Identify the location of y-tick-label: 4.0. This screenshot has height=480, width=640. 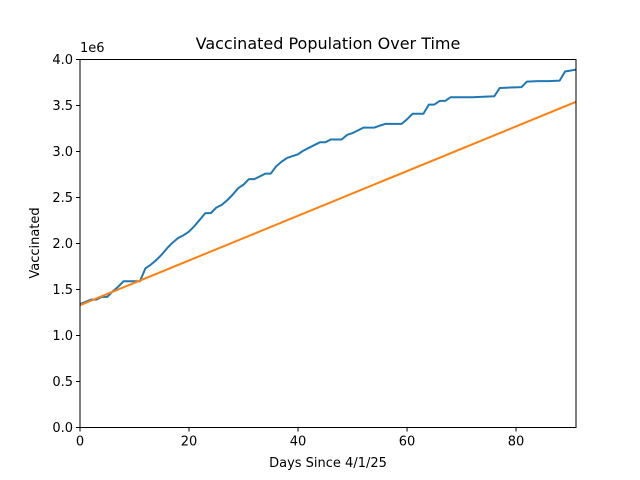
(62, 60).